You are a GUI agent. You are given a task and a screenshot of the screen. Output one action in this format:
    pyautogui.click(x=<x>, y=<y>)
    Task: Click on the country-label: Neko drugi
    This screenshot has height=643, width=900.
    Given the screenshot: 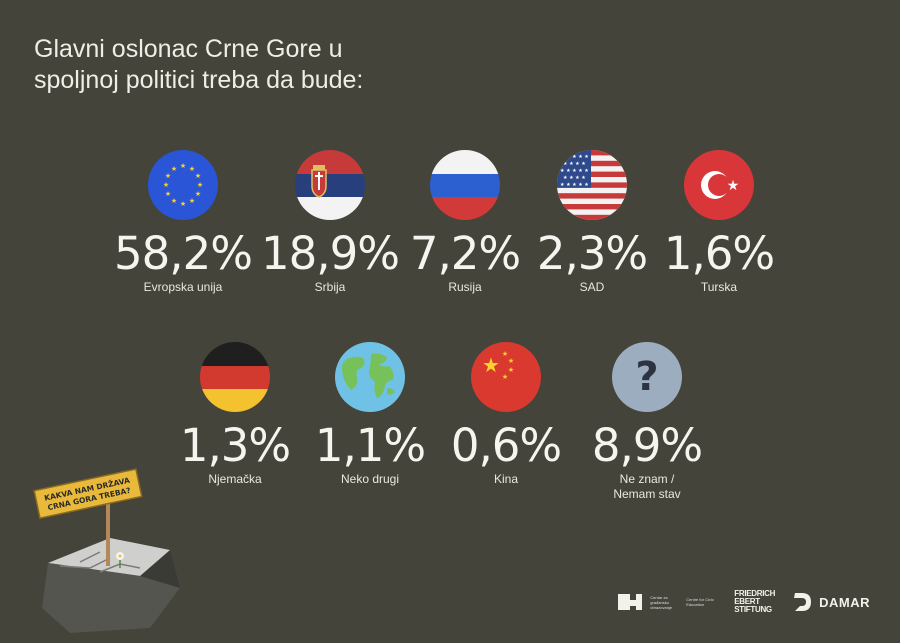 What is the action you would take?
    pyautogui.click(x=370, y=479)
    